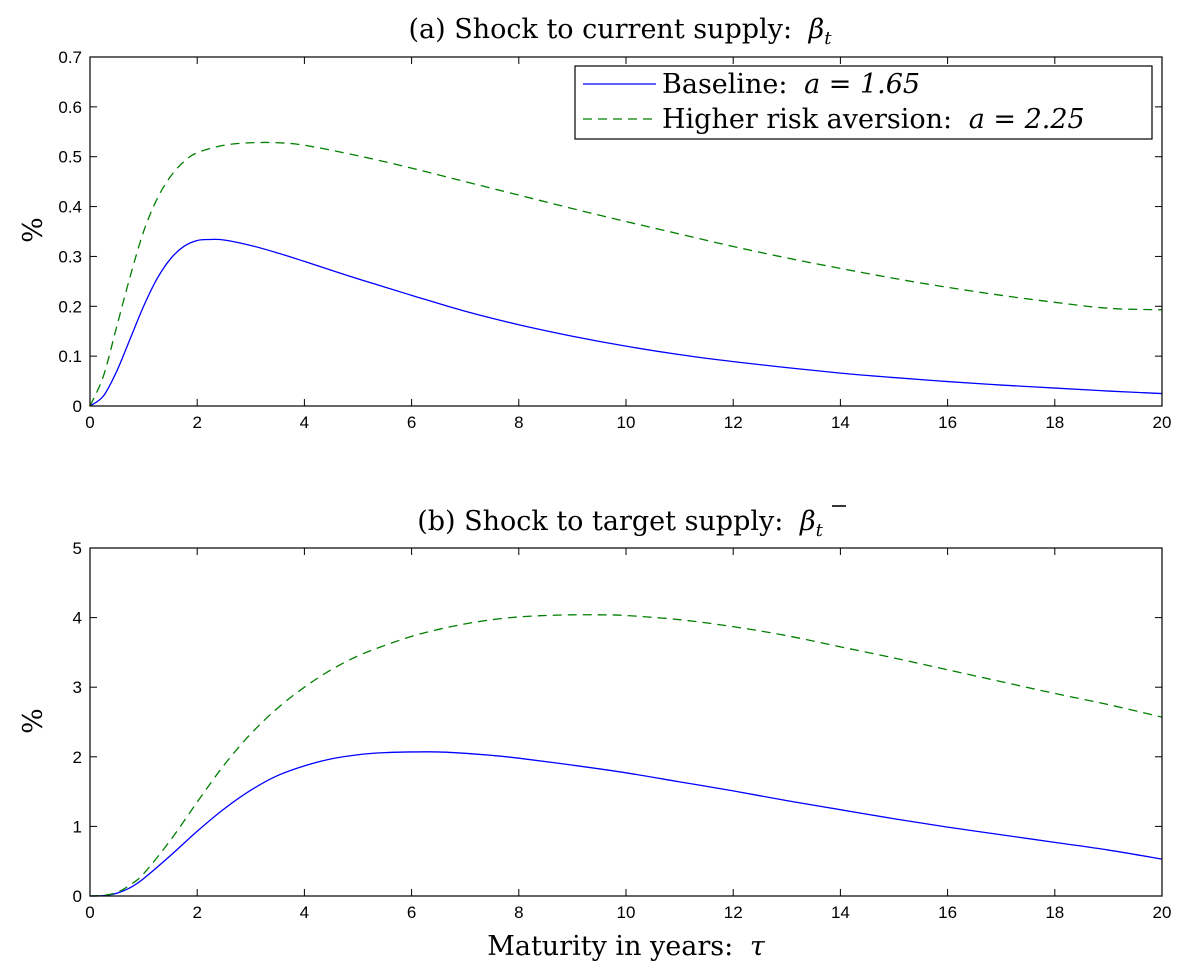  Describe the element at coordinates (304, 912) in the screenshot. I see `panel-b-xtick-label: 4` at that location.